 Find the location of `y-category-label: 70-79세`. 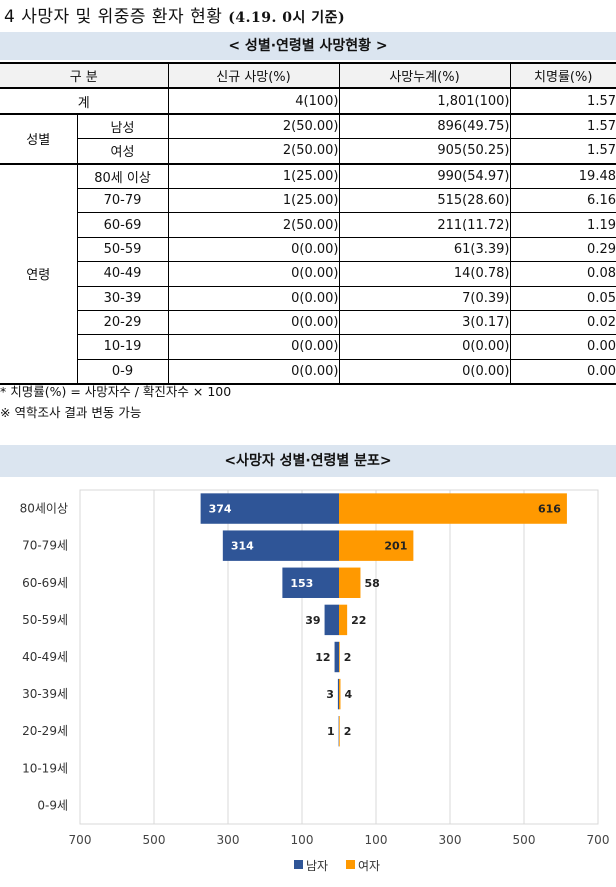

y-category-label: 70-79세 is located at coordinates (45, 546).